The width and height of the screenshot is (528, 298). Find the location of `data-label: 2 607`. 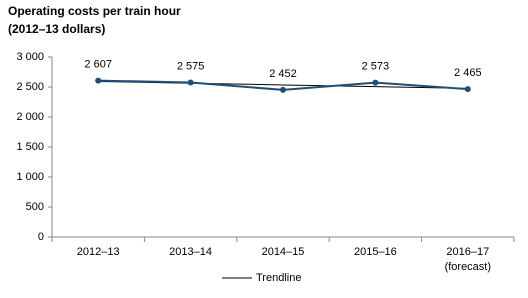

data-label: 2 607 is located at coordinates (98, 64).